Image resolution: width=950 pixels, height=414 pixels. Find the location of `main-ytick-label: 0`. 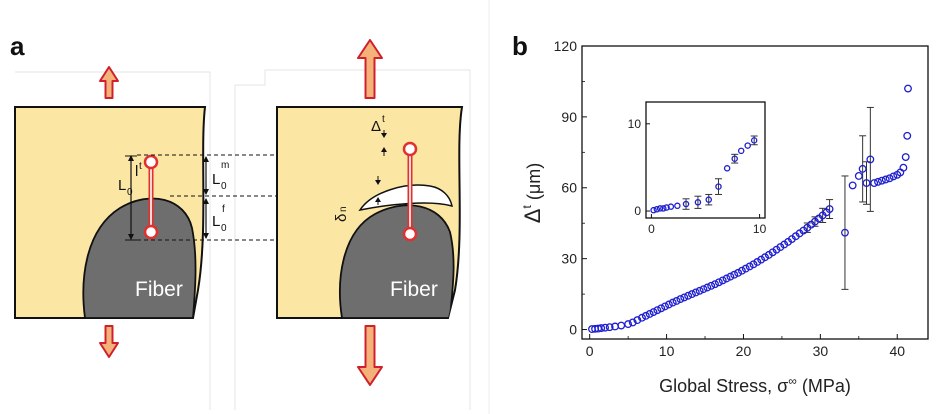

main-ytick-label: 0 is located at coordinates (573, 329).